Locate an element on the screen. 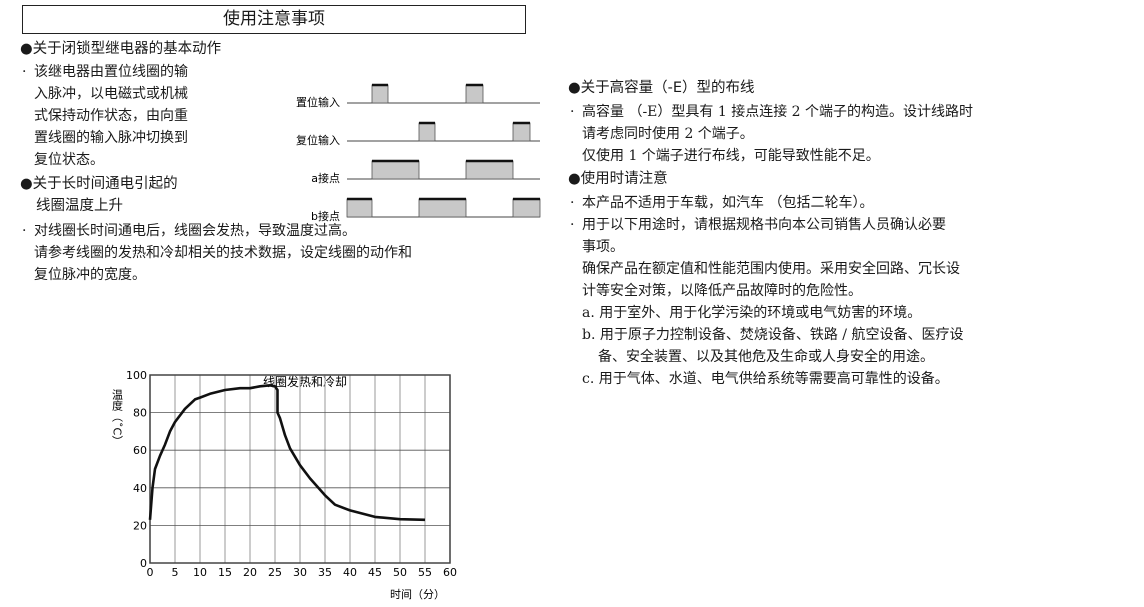 The height and width of the screenshot is (607, 1144). text-line: 入脉冲，以电磁式或机械 is located at coordinates (111, 94).